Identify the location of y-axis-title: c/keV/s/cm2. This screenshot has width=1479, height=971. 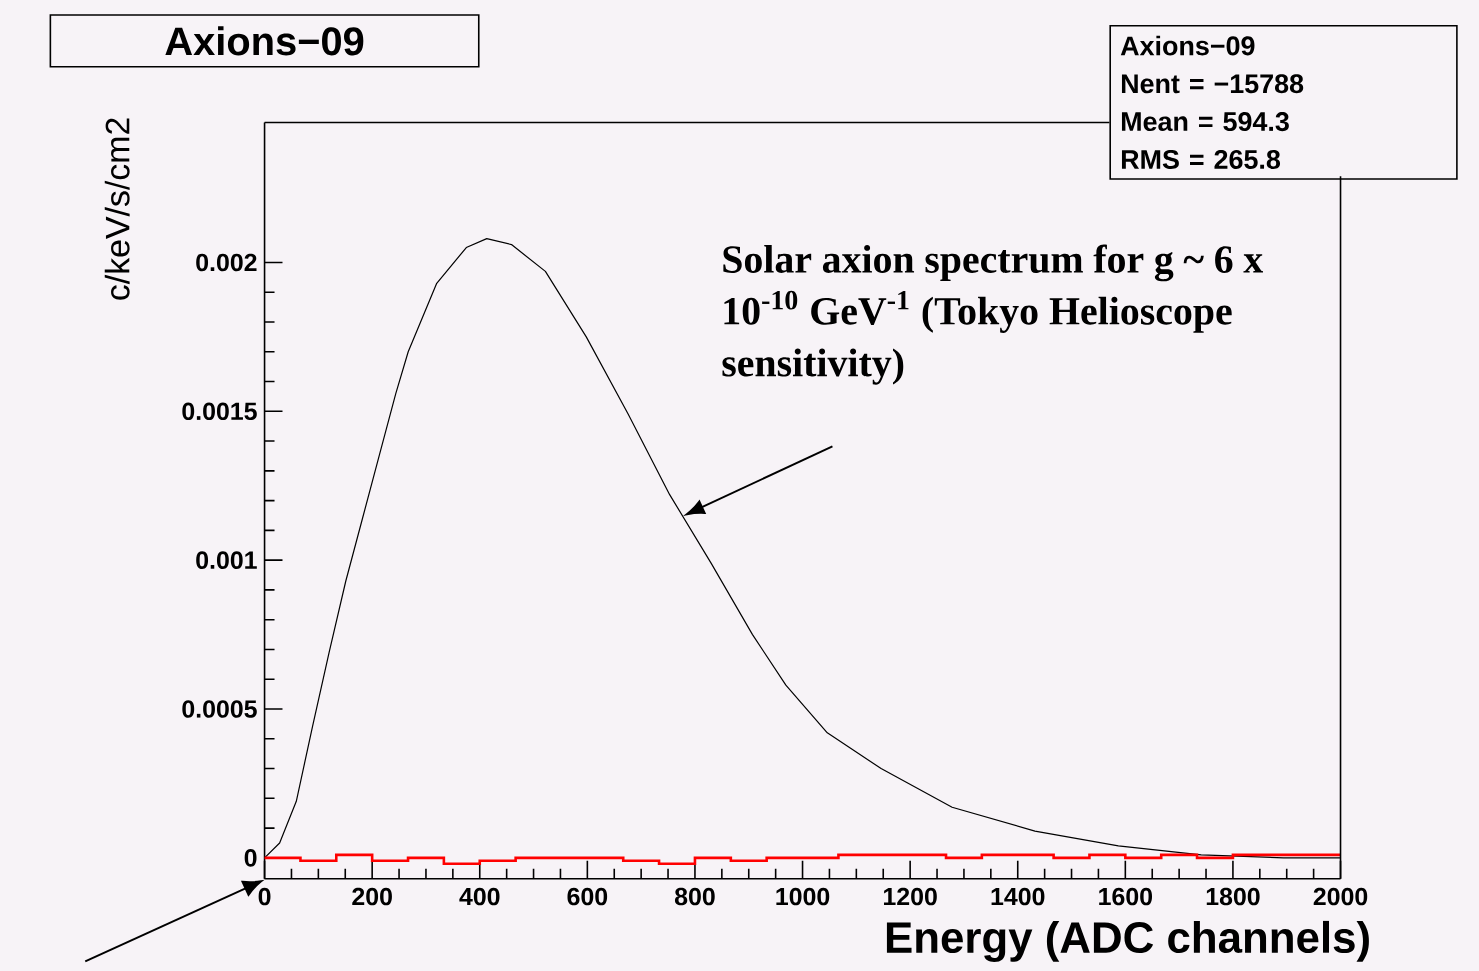
(117, 209).